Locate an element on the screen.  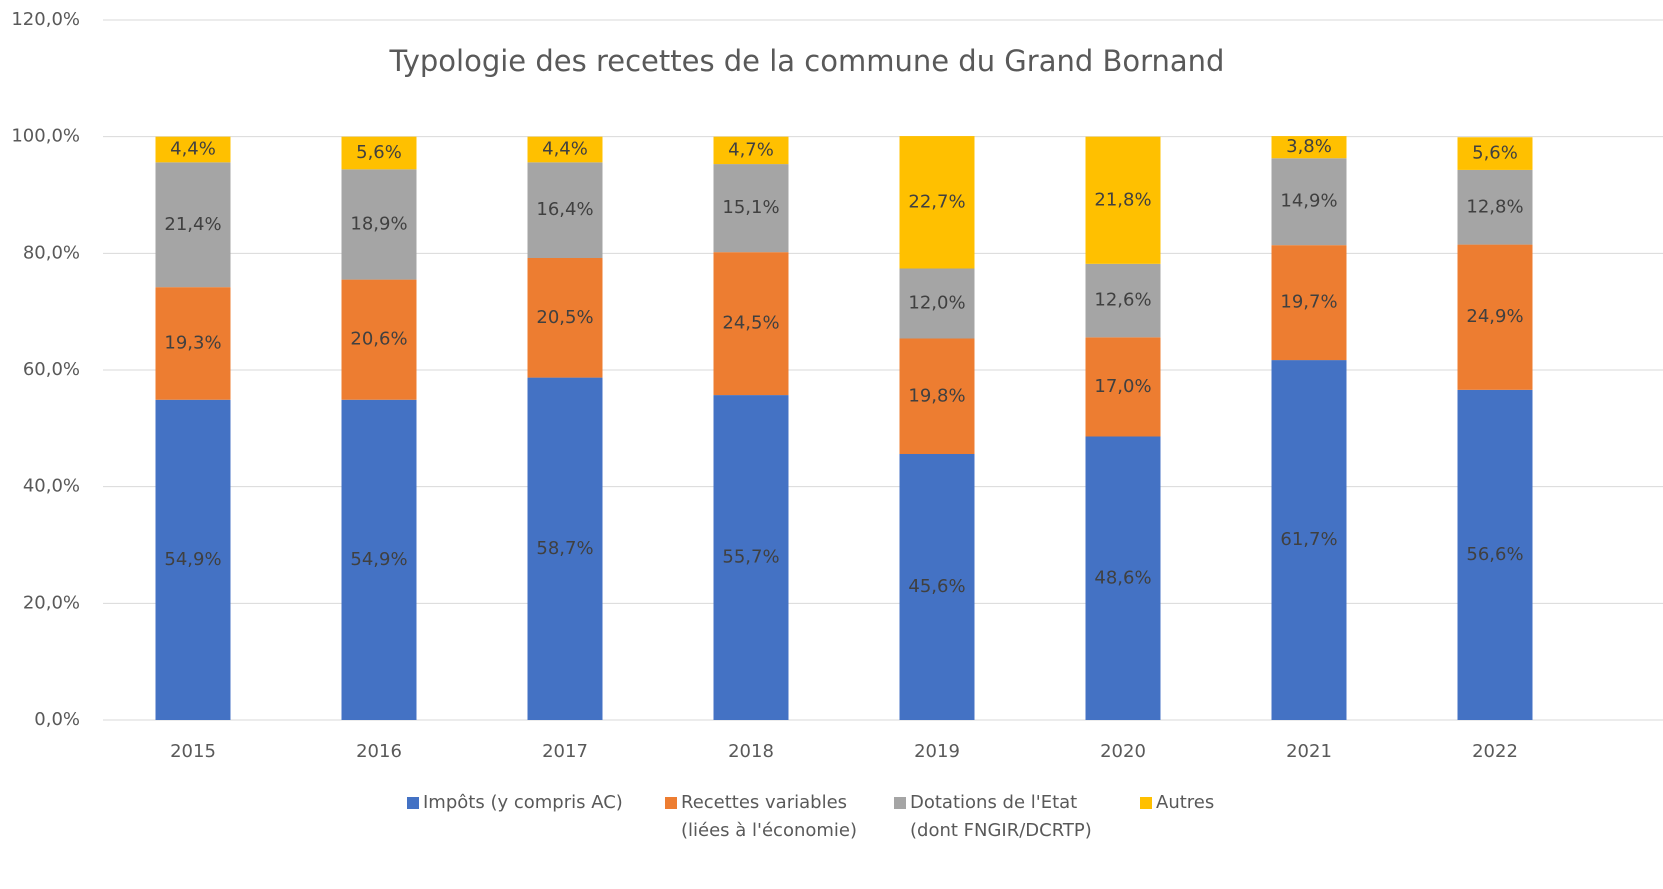
legend-item: Dotations de l'Etat (dont FNGIR/DCRTP) is located at coordinates (993, 817).